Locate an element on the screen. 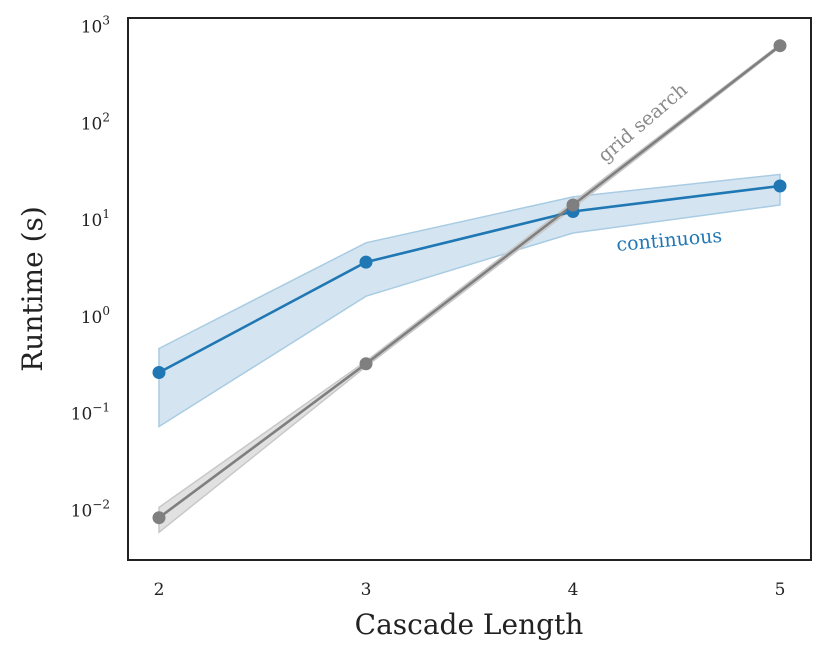  x-ticks: 2 3 4 5 is located at coordinates (470, 590).